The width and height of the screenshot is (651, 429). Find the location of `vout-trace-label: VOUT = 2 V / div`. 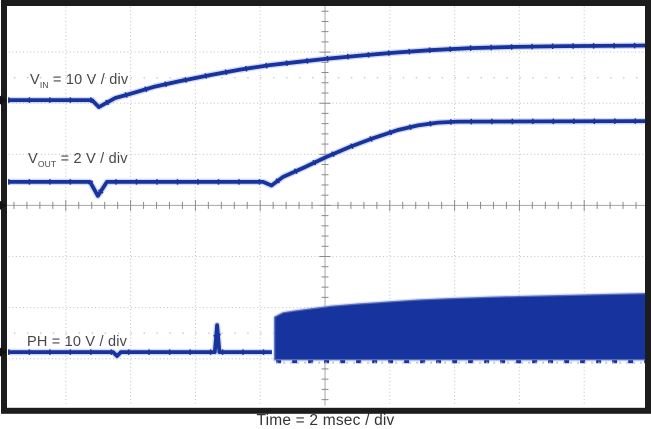

vout-trace-label: VOUT = 2 V / div is located at coordinates (78, 160).